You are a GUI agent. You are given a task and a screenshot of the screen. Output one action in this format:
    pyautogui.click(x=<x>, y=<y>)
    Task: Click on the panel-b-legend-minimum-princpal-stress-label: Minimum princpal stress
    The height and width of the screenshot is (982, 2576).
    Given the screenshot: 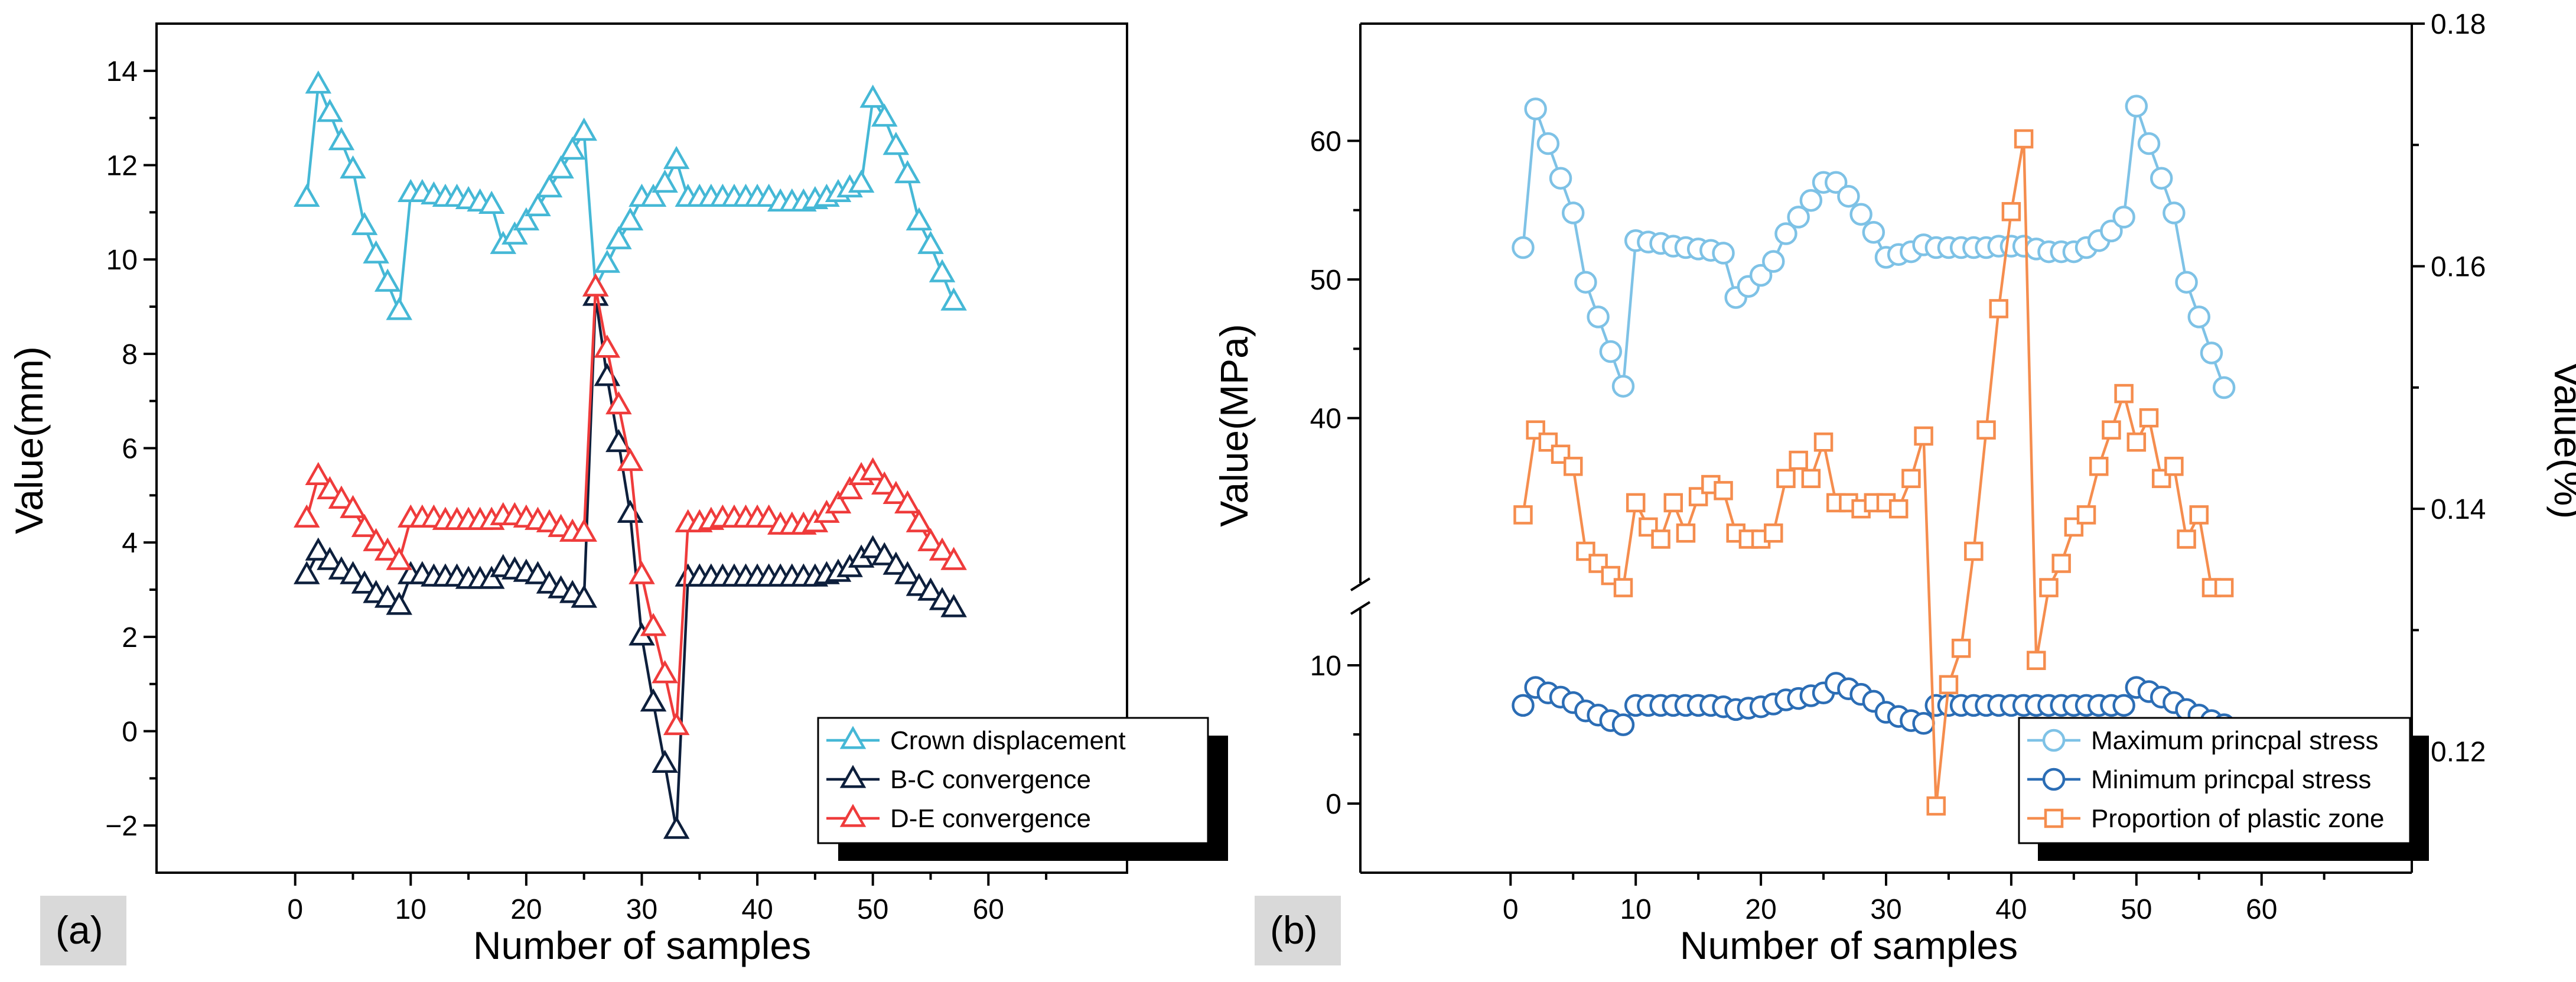 What is the action you would take?
    pyautogui.click(x=2231, y=779)
    